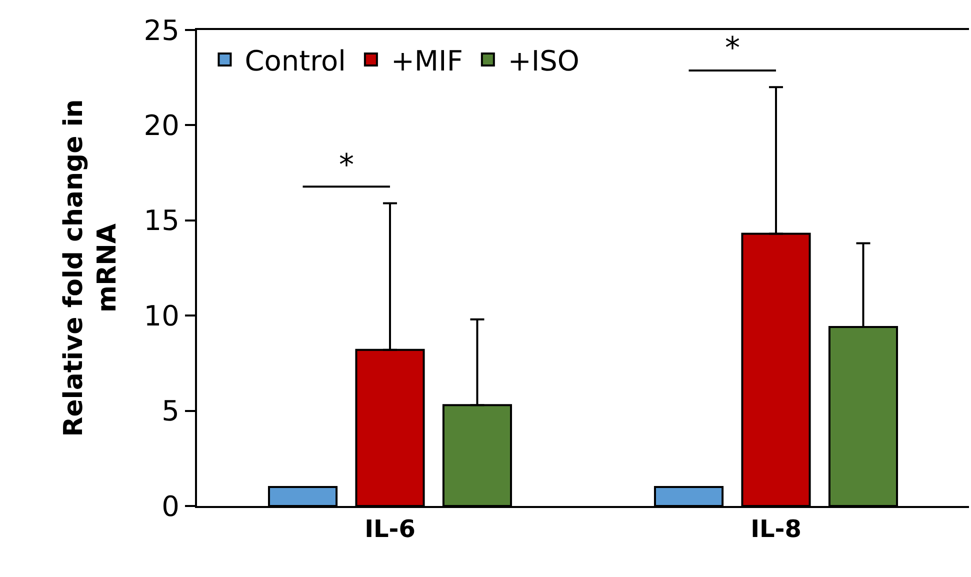 This screenshot has height=577, width=971. Describe the element at coordinates (162, 30) in the screenshot. I see `y-tick-label: 25` at that location.